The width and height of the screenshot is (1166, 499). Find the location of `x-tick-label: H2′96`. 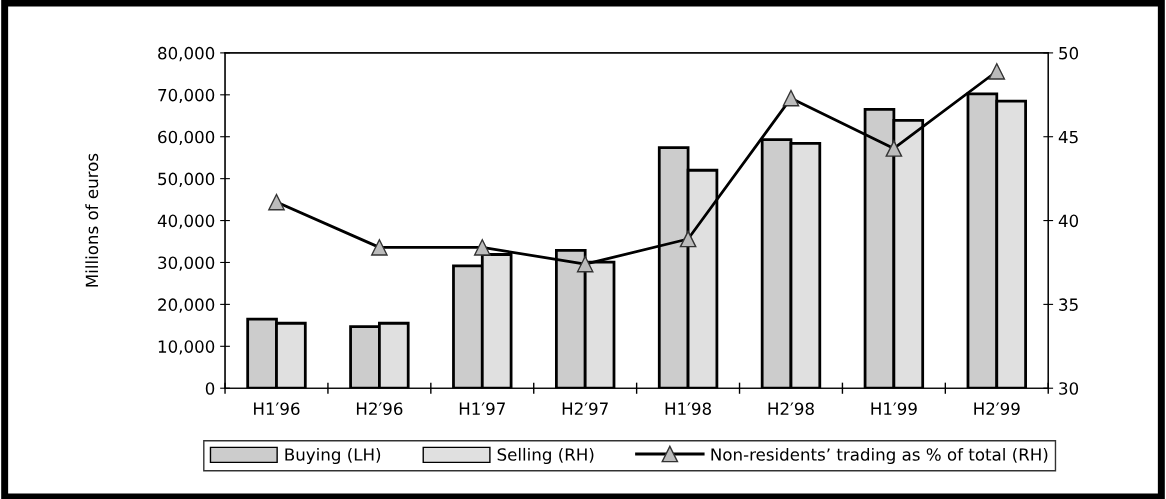

x-tick-label: H2′96 is located at coordinates (379, 409).